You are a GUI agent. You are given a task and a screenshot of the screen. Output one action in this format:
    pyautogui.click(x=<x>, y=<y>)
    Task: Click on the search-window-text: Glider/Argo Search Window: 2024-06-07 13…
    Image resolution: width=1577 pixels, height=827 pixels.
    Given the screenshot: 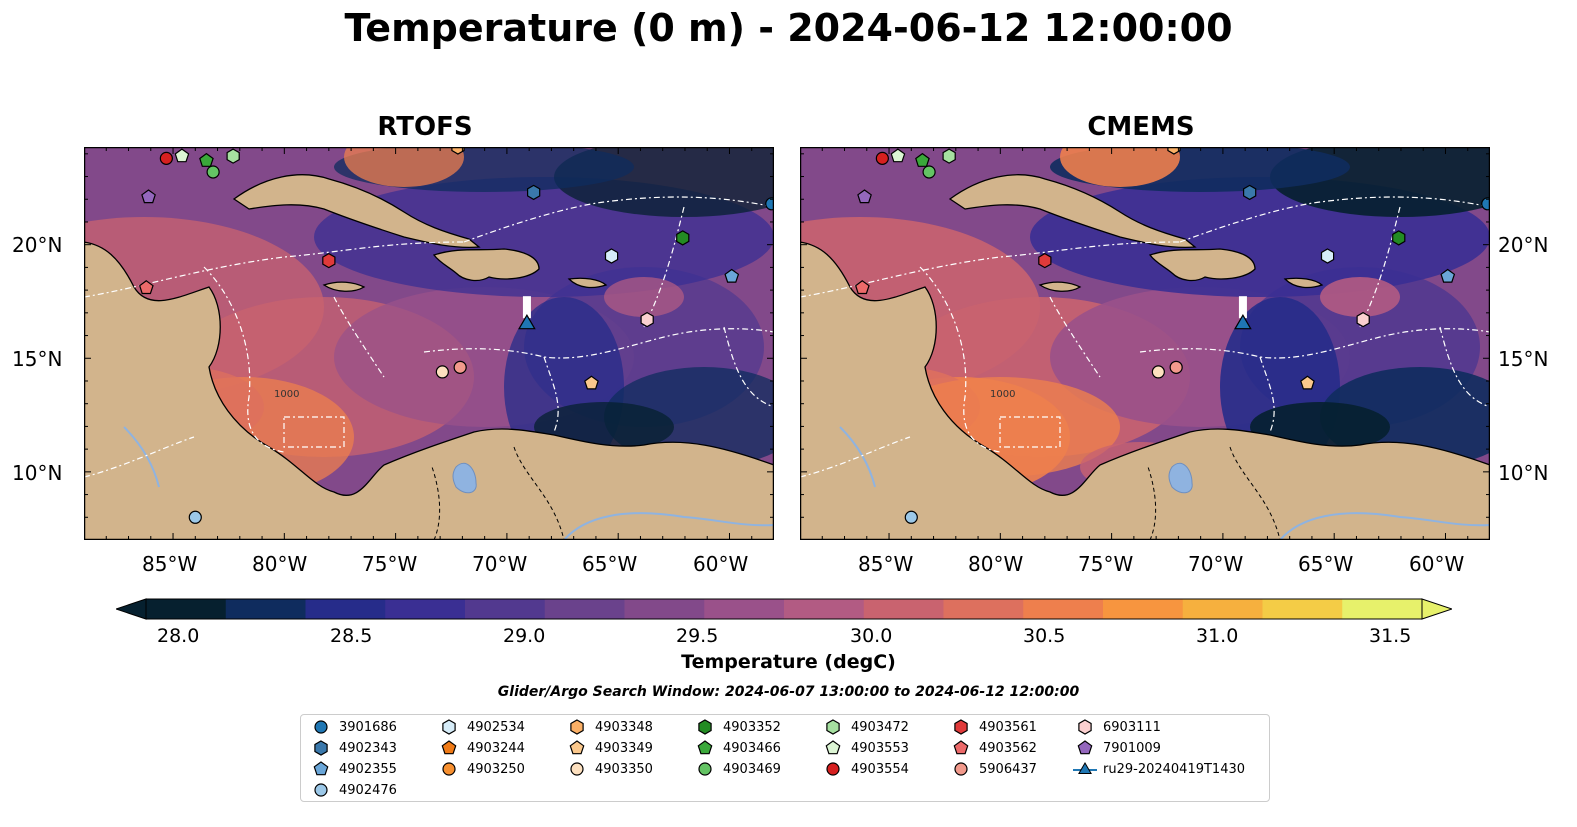 What is the action you would take?
    pyautogui.click(x=788, y=692)
    